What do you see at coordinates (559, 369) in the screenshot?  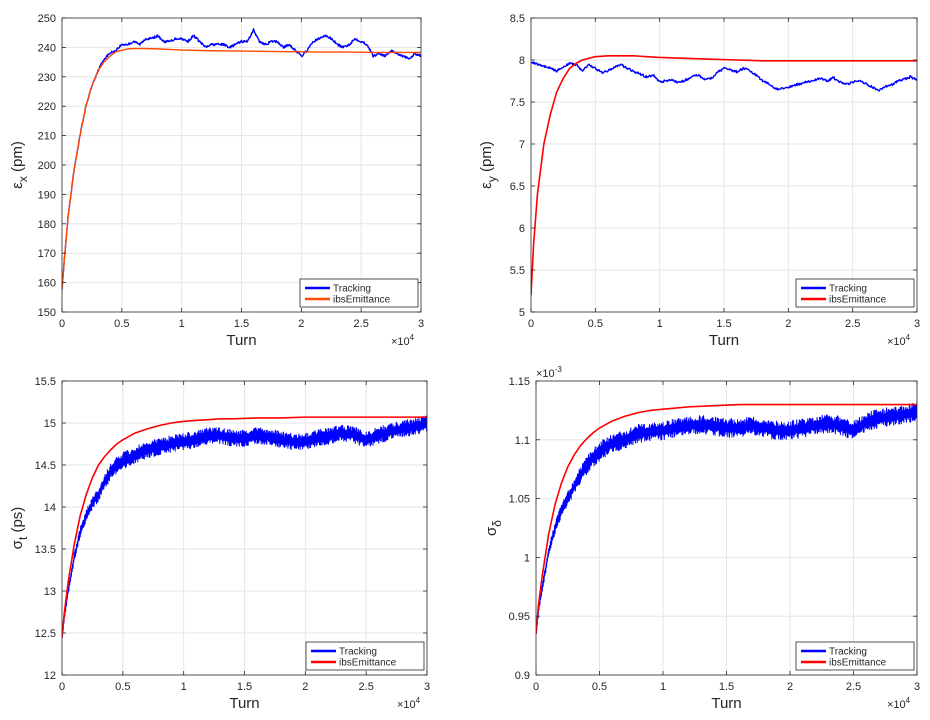 I see `y-exponent-power: -3` at bounding box center [559, 369].